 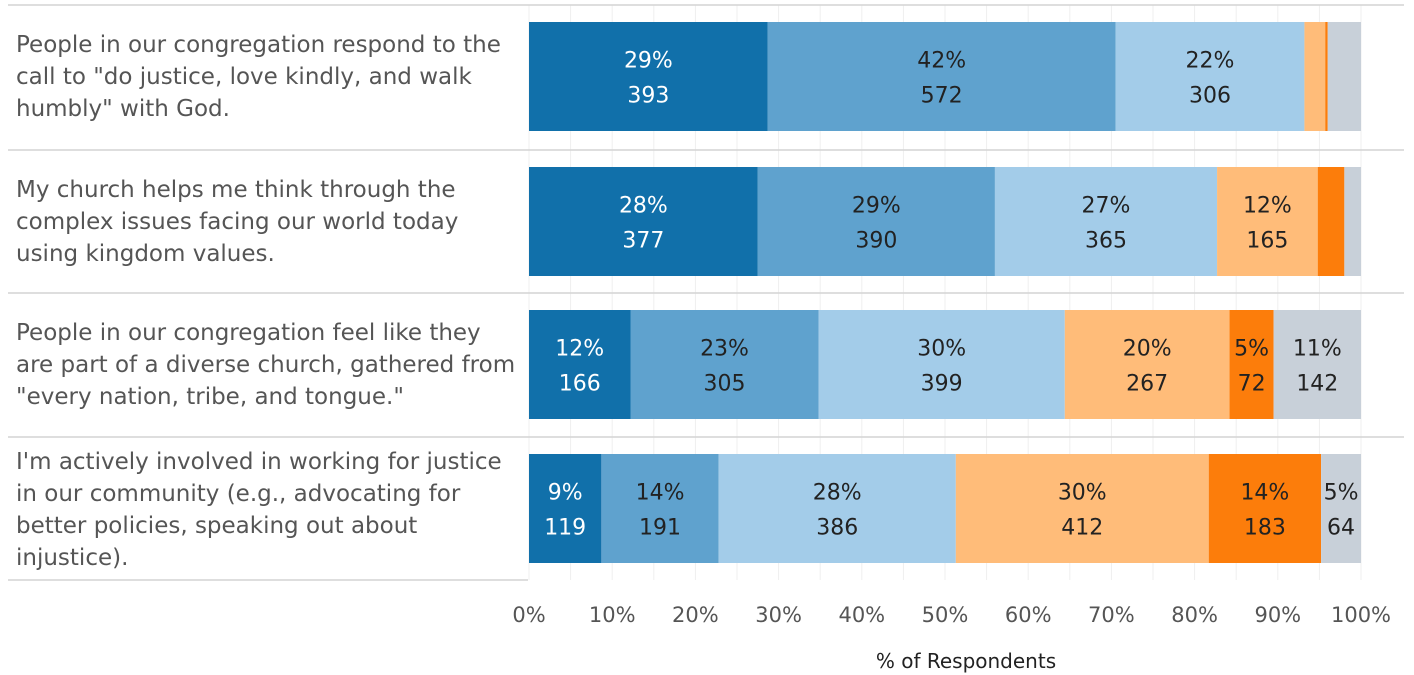 I want to click on category-label: humbly" with God., so click(x=123, y=109).